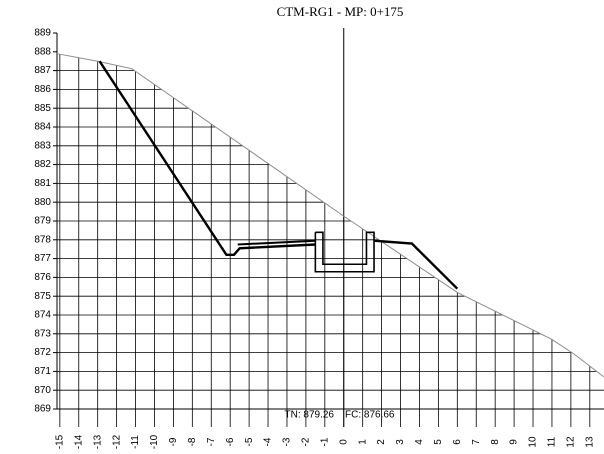 This screenshot has width=604, height=454. Describe the element at coordinates (310, 415) in the screenshot. I see `annotation: TN: 879.26` at that location.